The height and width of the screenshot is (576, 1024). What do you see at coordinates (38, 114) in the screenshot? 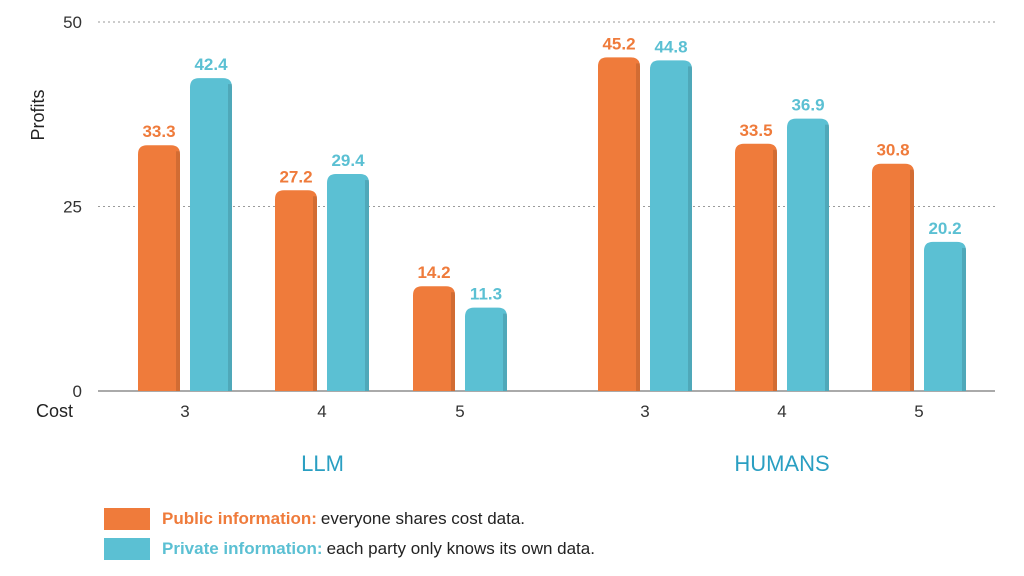
I see `y-axis-title: Profits` at bounding box center [38, 114].